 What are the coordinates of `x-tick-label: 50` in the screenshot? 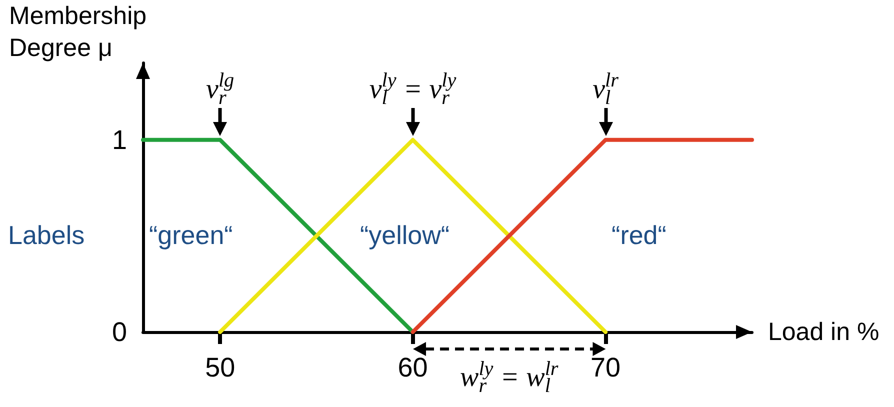 It's located at (220, 367).